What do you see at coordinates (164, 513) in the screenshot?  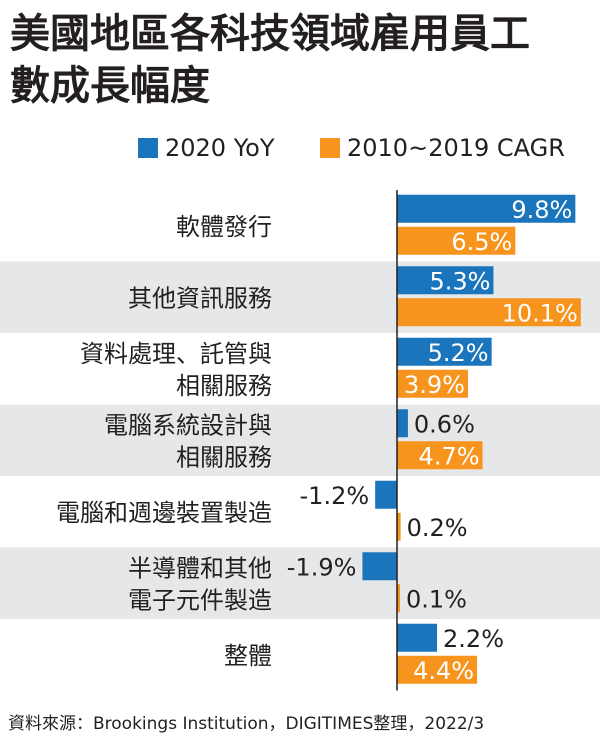 I see `category-label: 電腦和週邊裝置製造` at bounding box center [164, 513].